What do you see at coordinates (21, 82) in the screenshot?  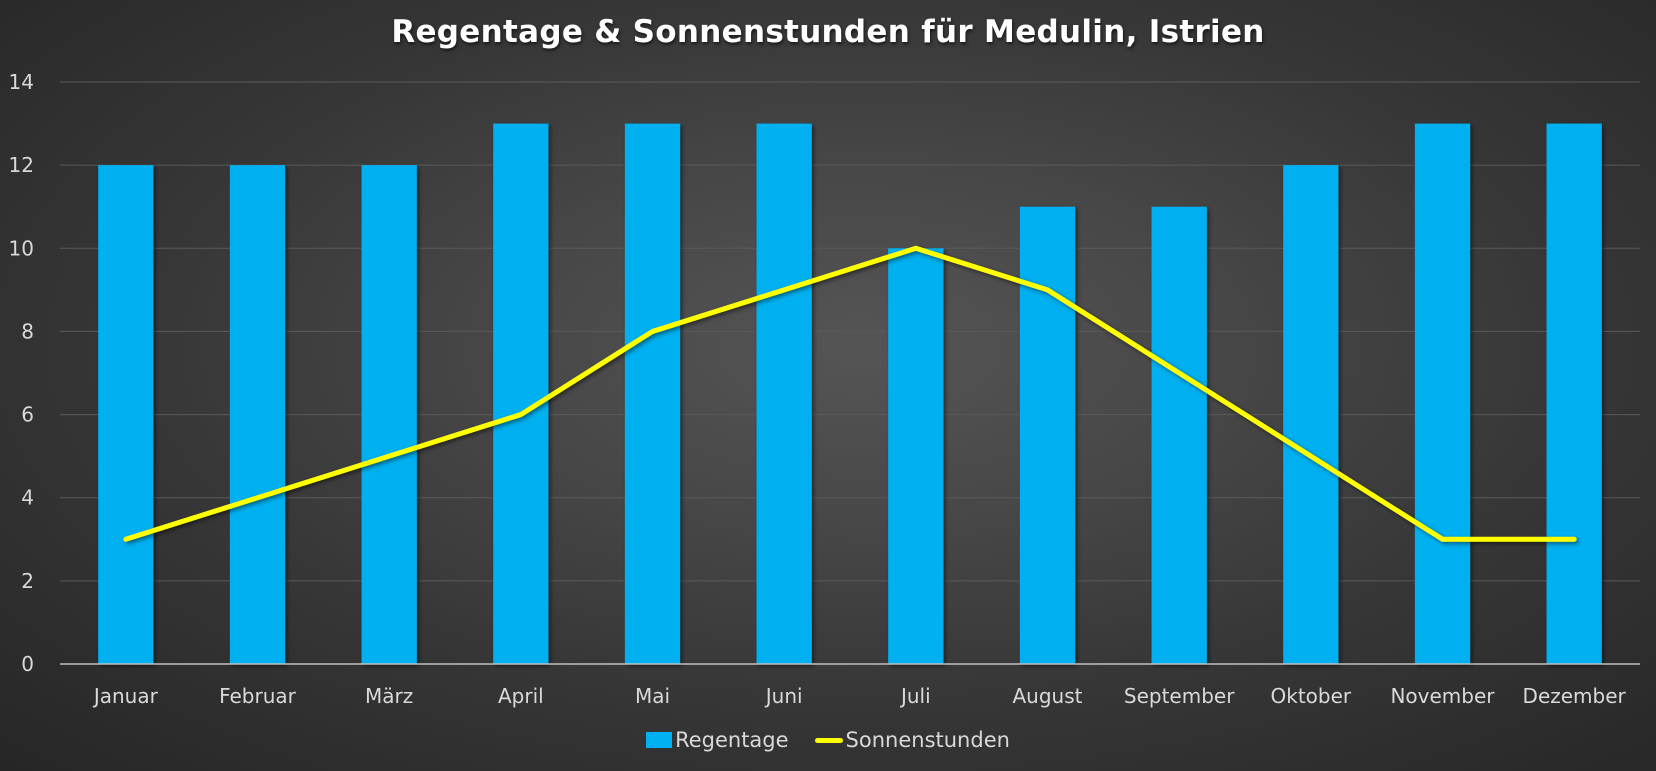 I see `y-tick-label: 14` at bounding box center [21, 82].